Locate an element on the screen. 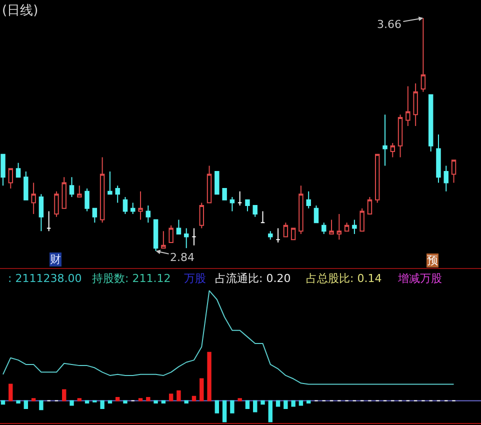 The width and height of the screenshot is (481, 425). text: 财 is located at coordinates (55, 259).